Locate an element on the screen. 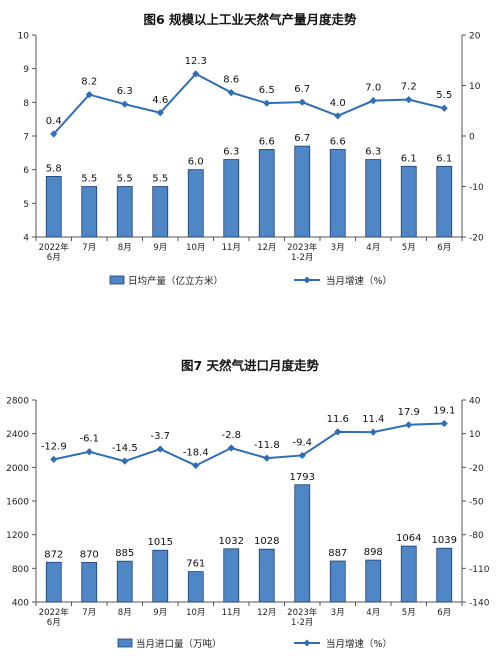  chart6-x-tick-label: 9月 is located at coordinates (160, 248).